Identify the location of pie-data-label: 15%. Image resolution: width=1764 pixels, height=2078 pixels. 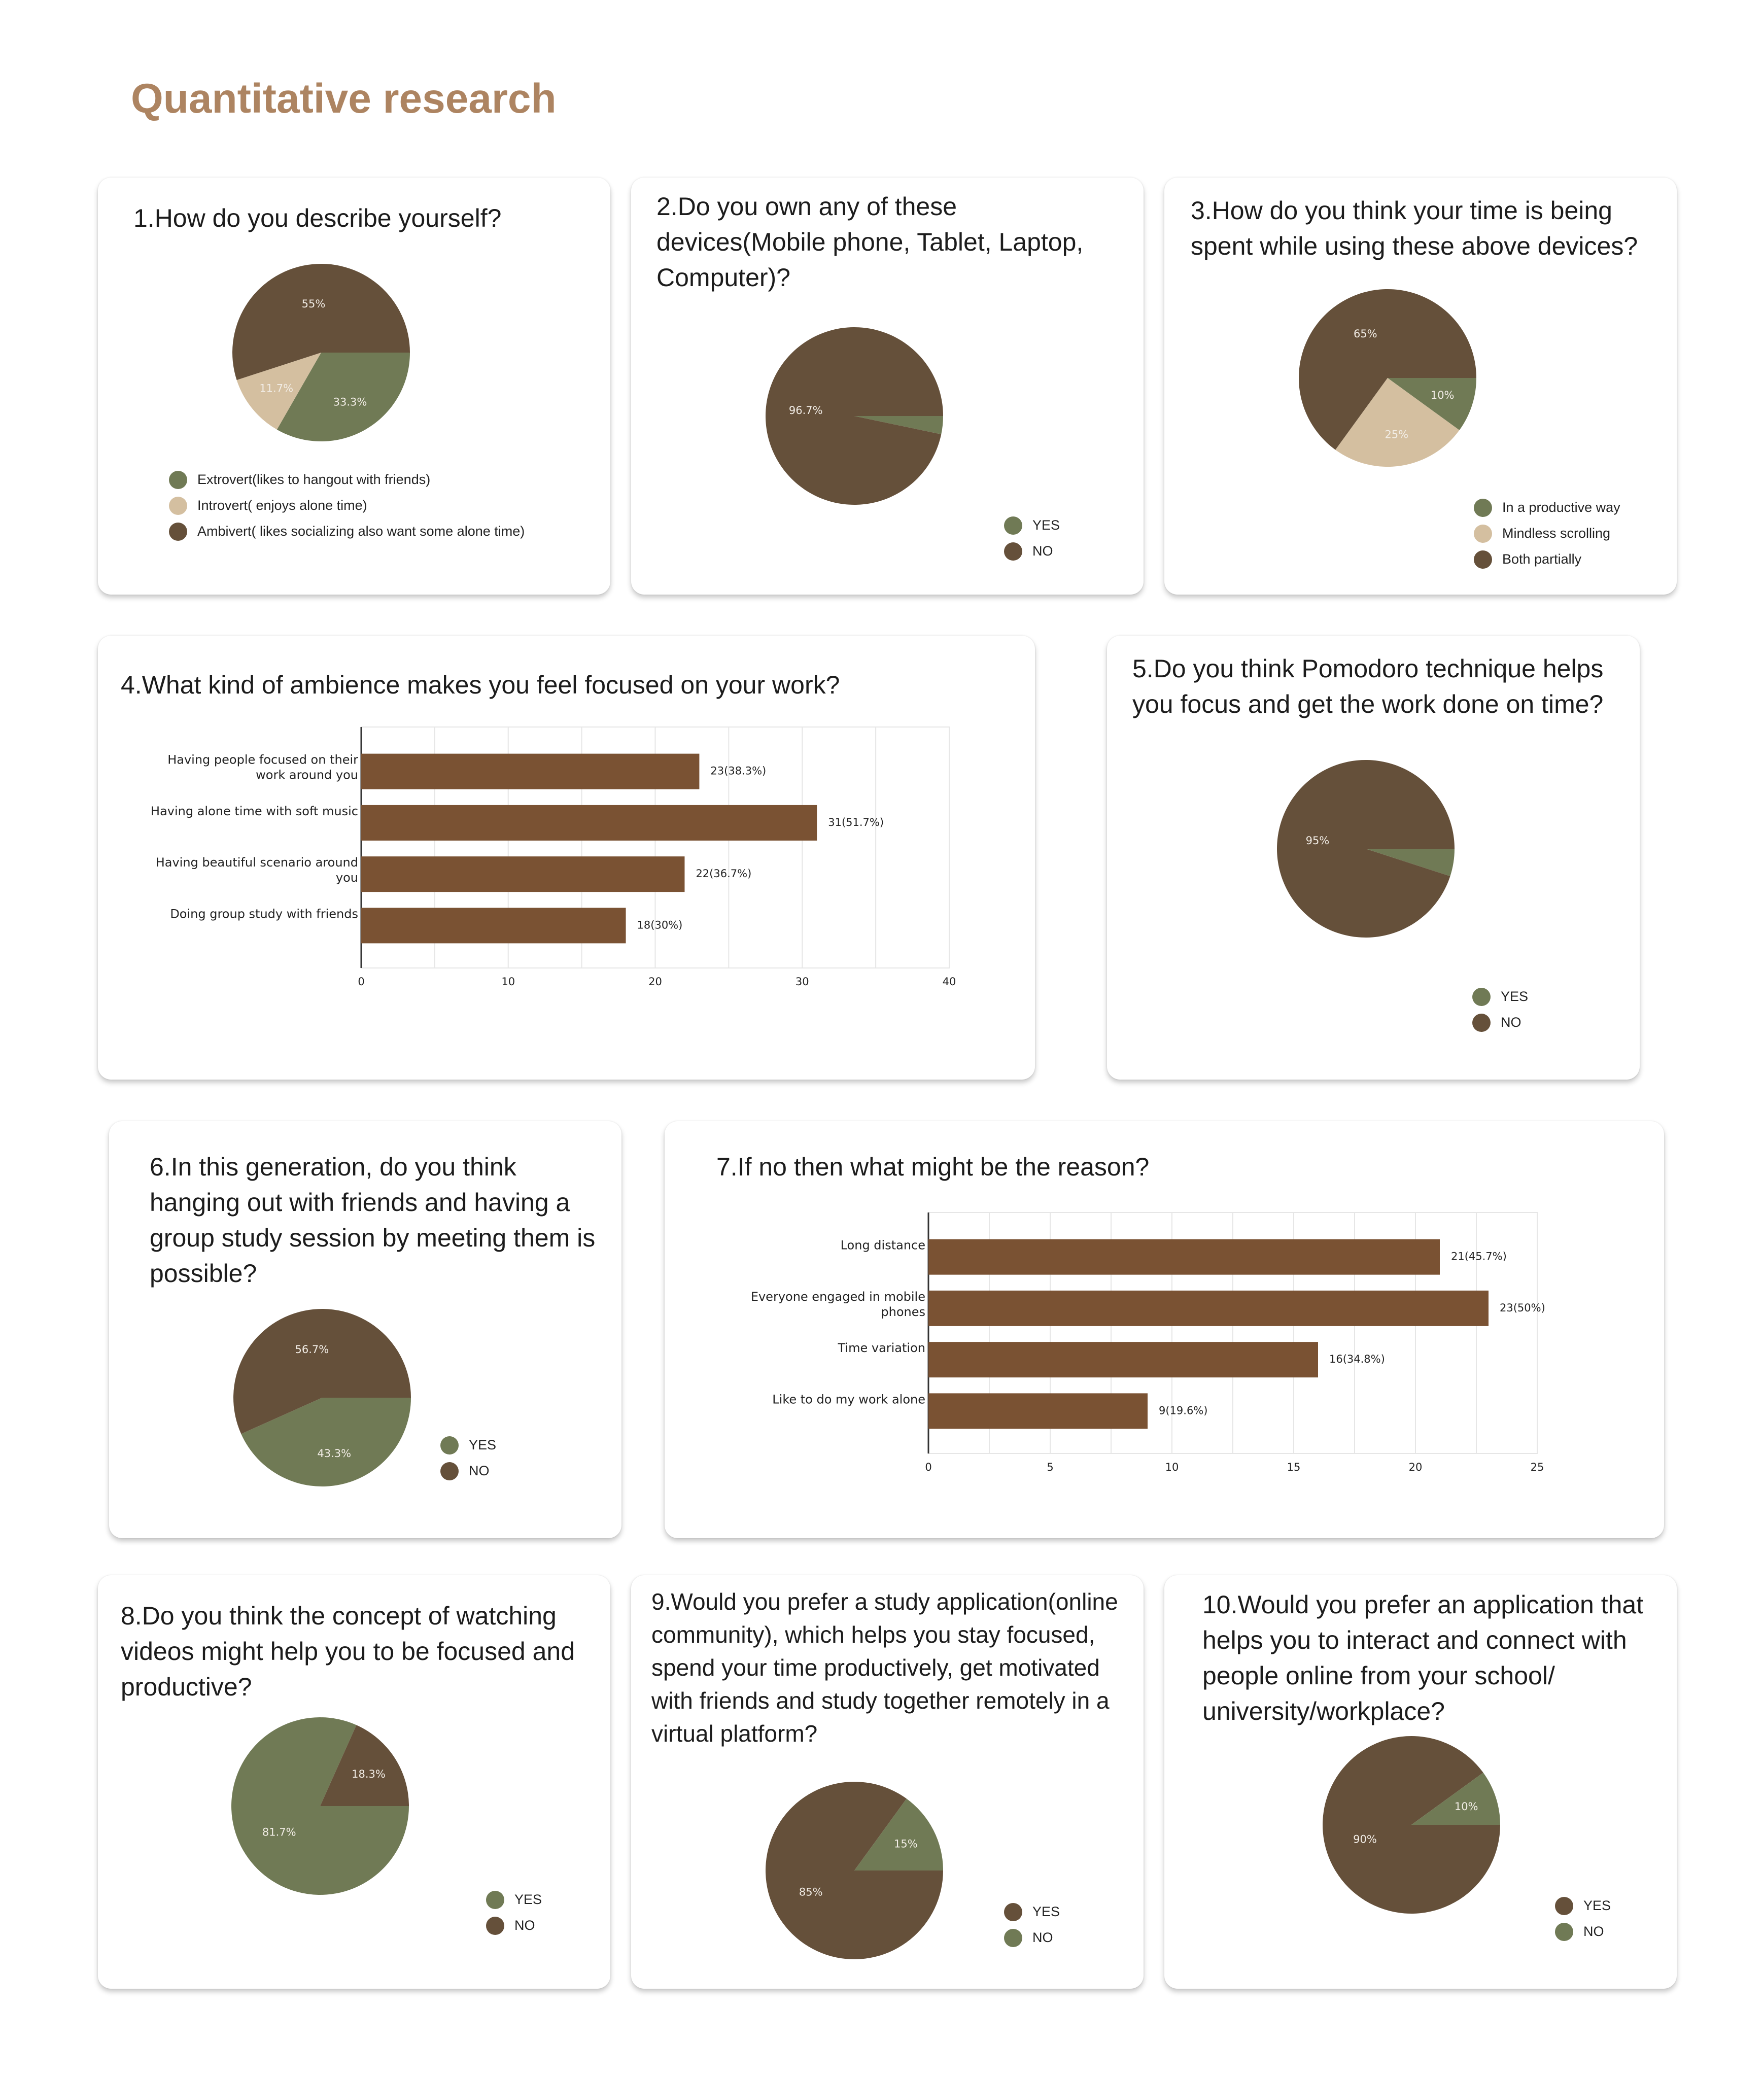
(906, 1844).